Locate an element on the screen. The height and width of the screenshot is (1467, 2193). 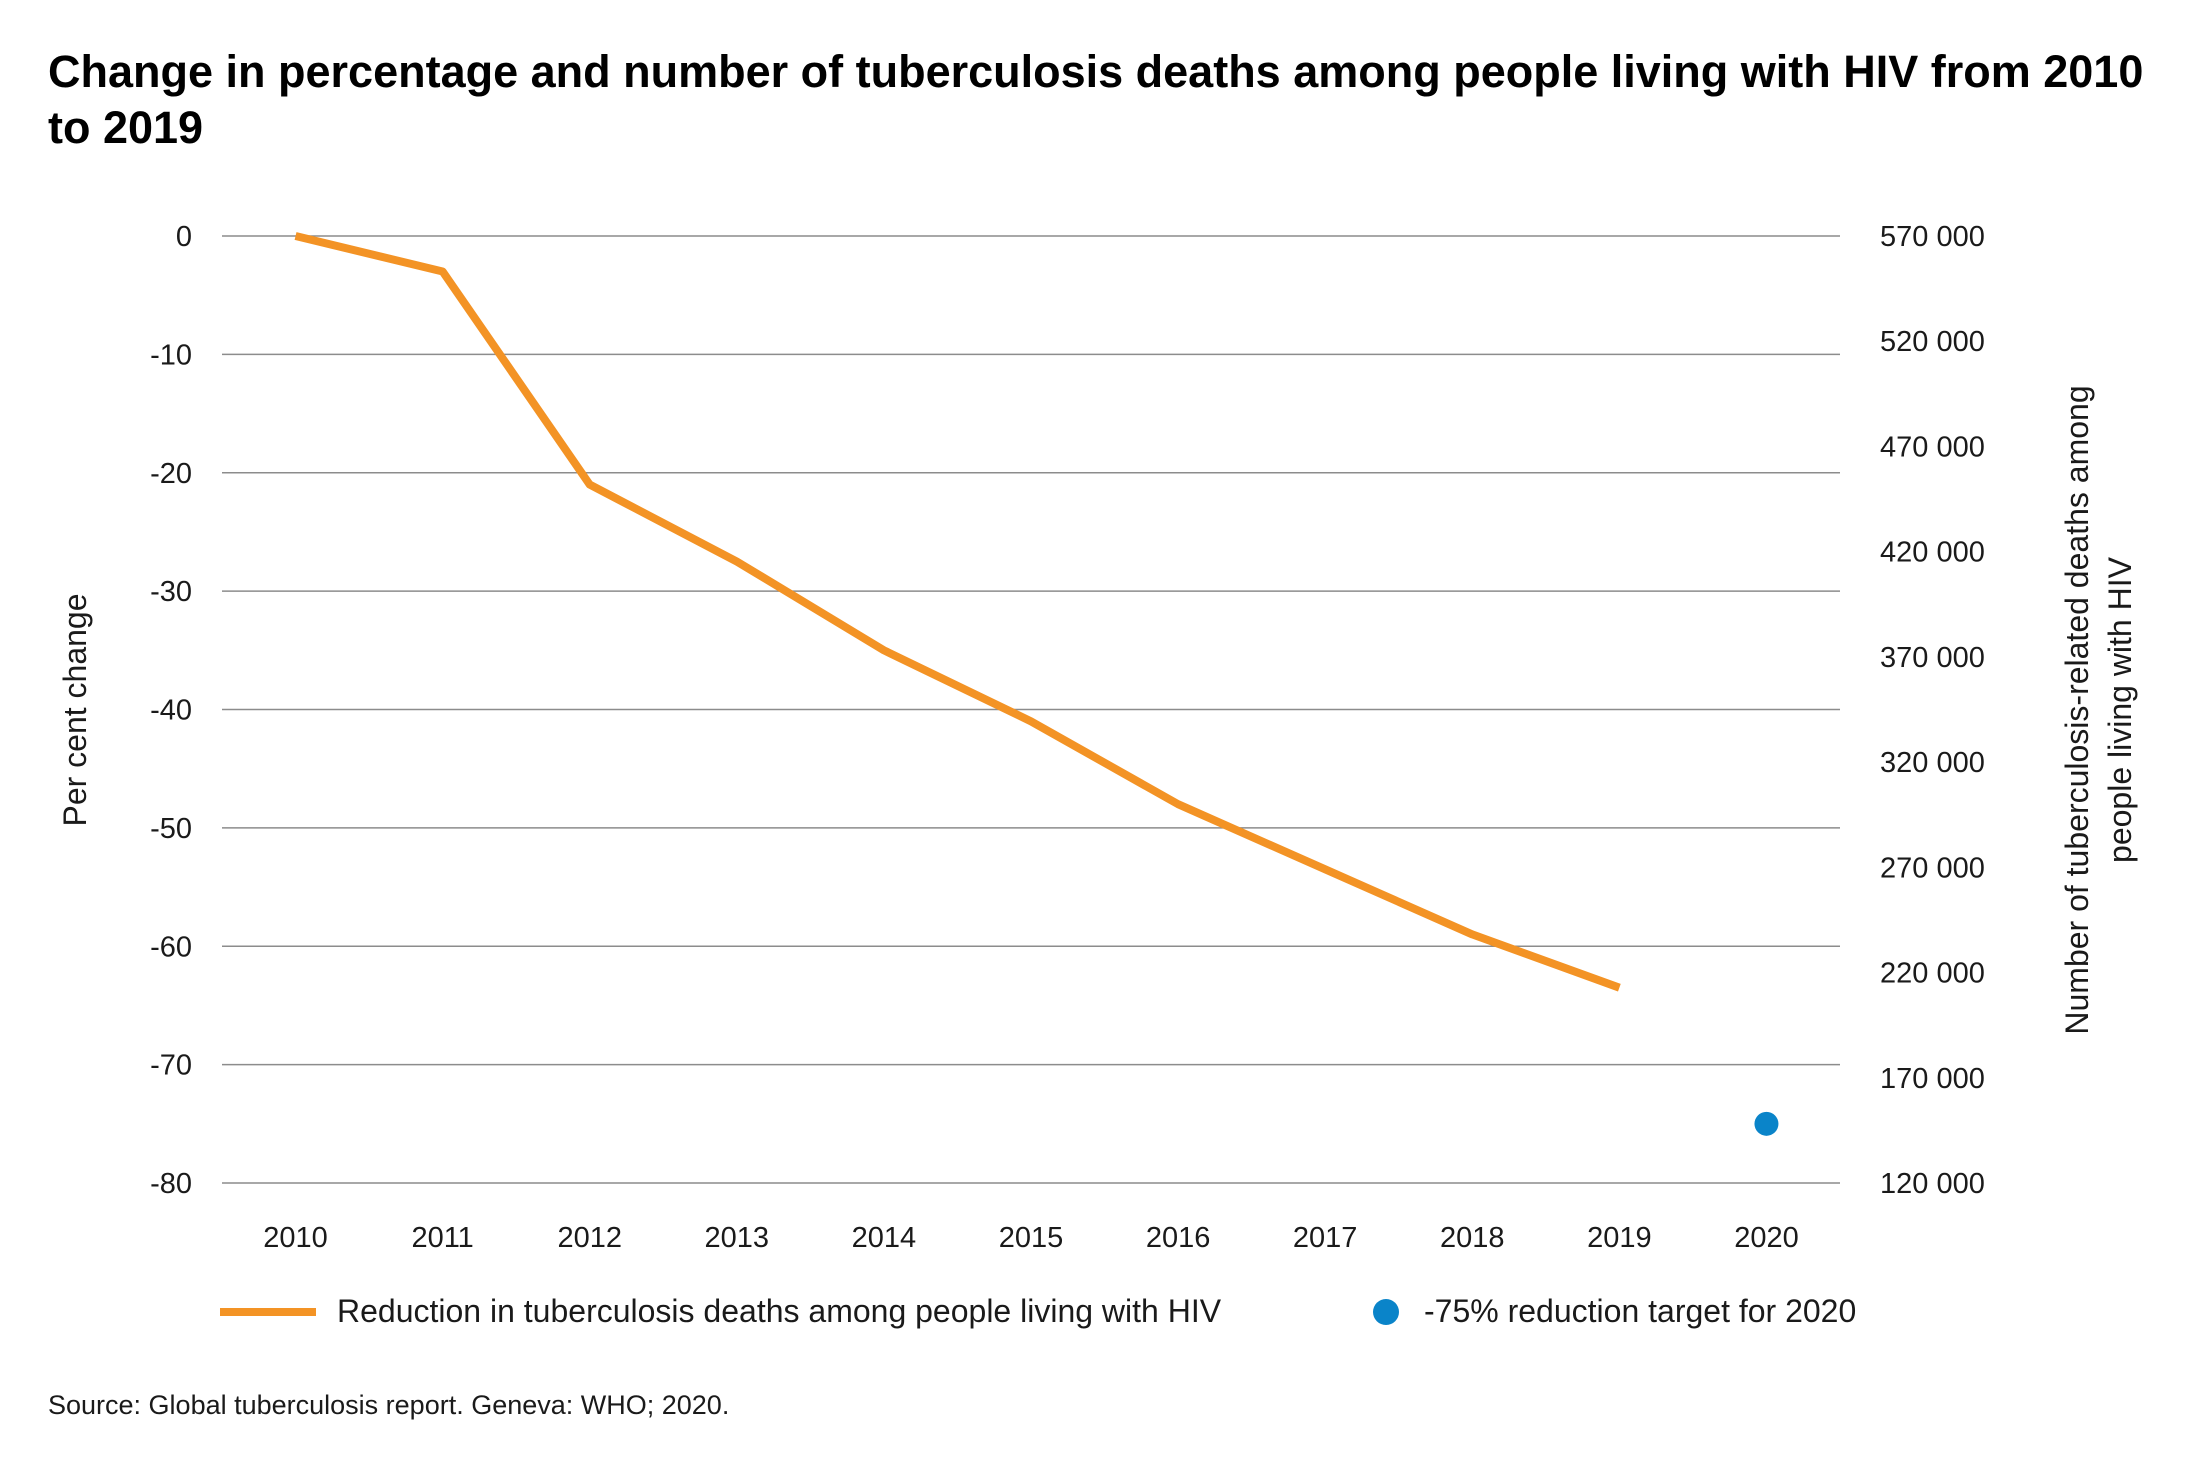
y-tick-label: -40 is located at coordinates (171, 711).